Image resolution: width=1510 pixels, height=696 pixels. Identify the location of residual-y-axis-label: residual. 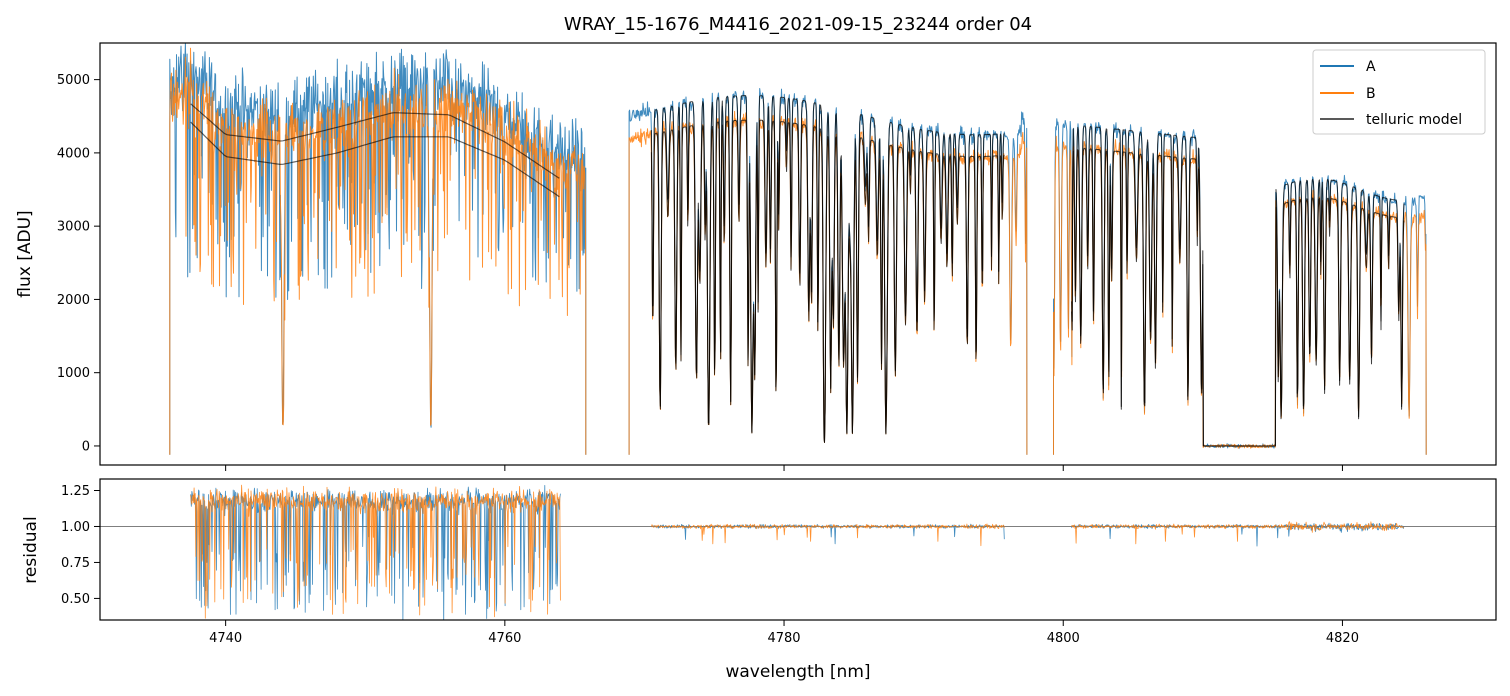
(31, 549).